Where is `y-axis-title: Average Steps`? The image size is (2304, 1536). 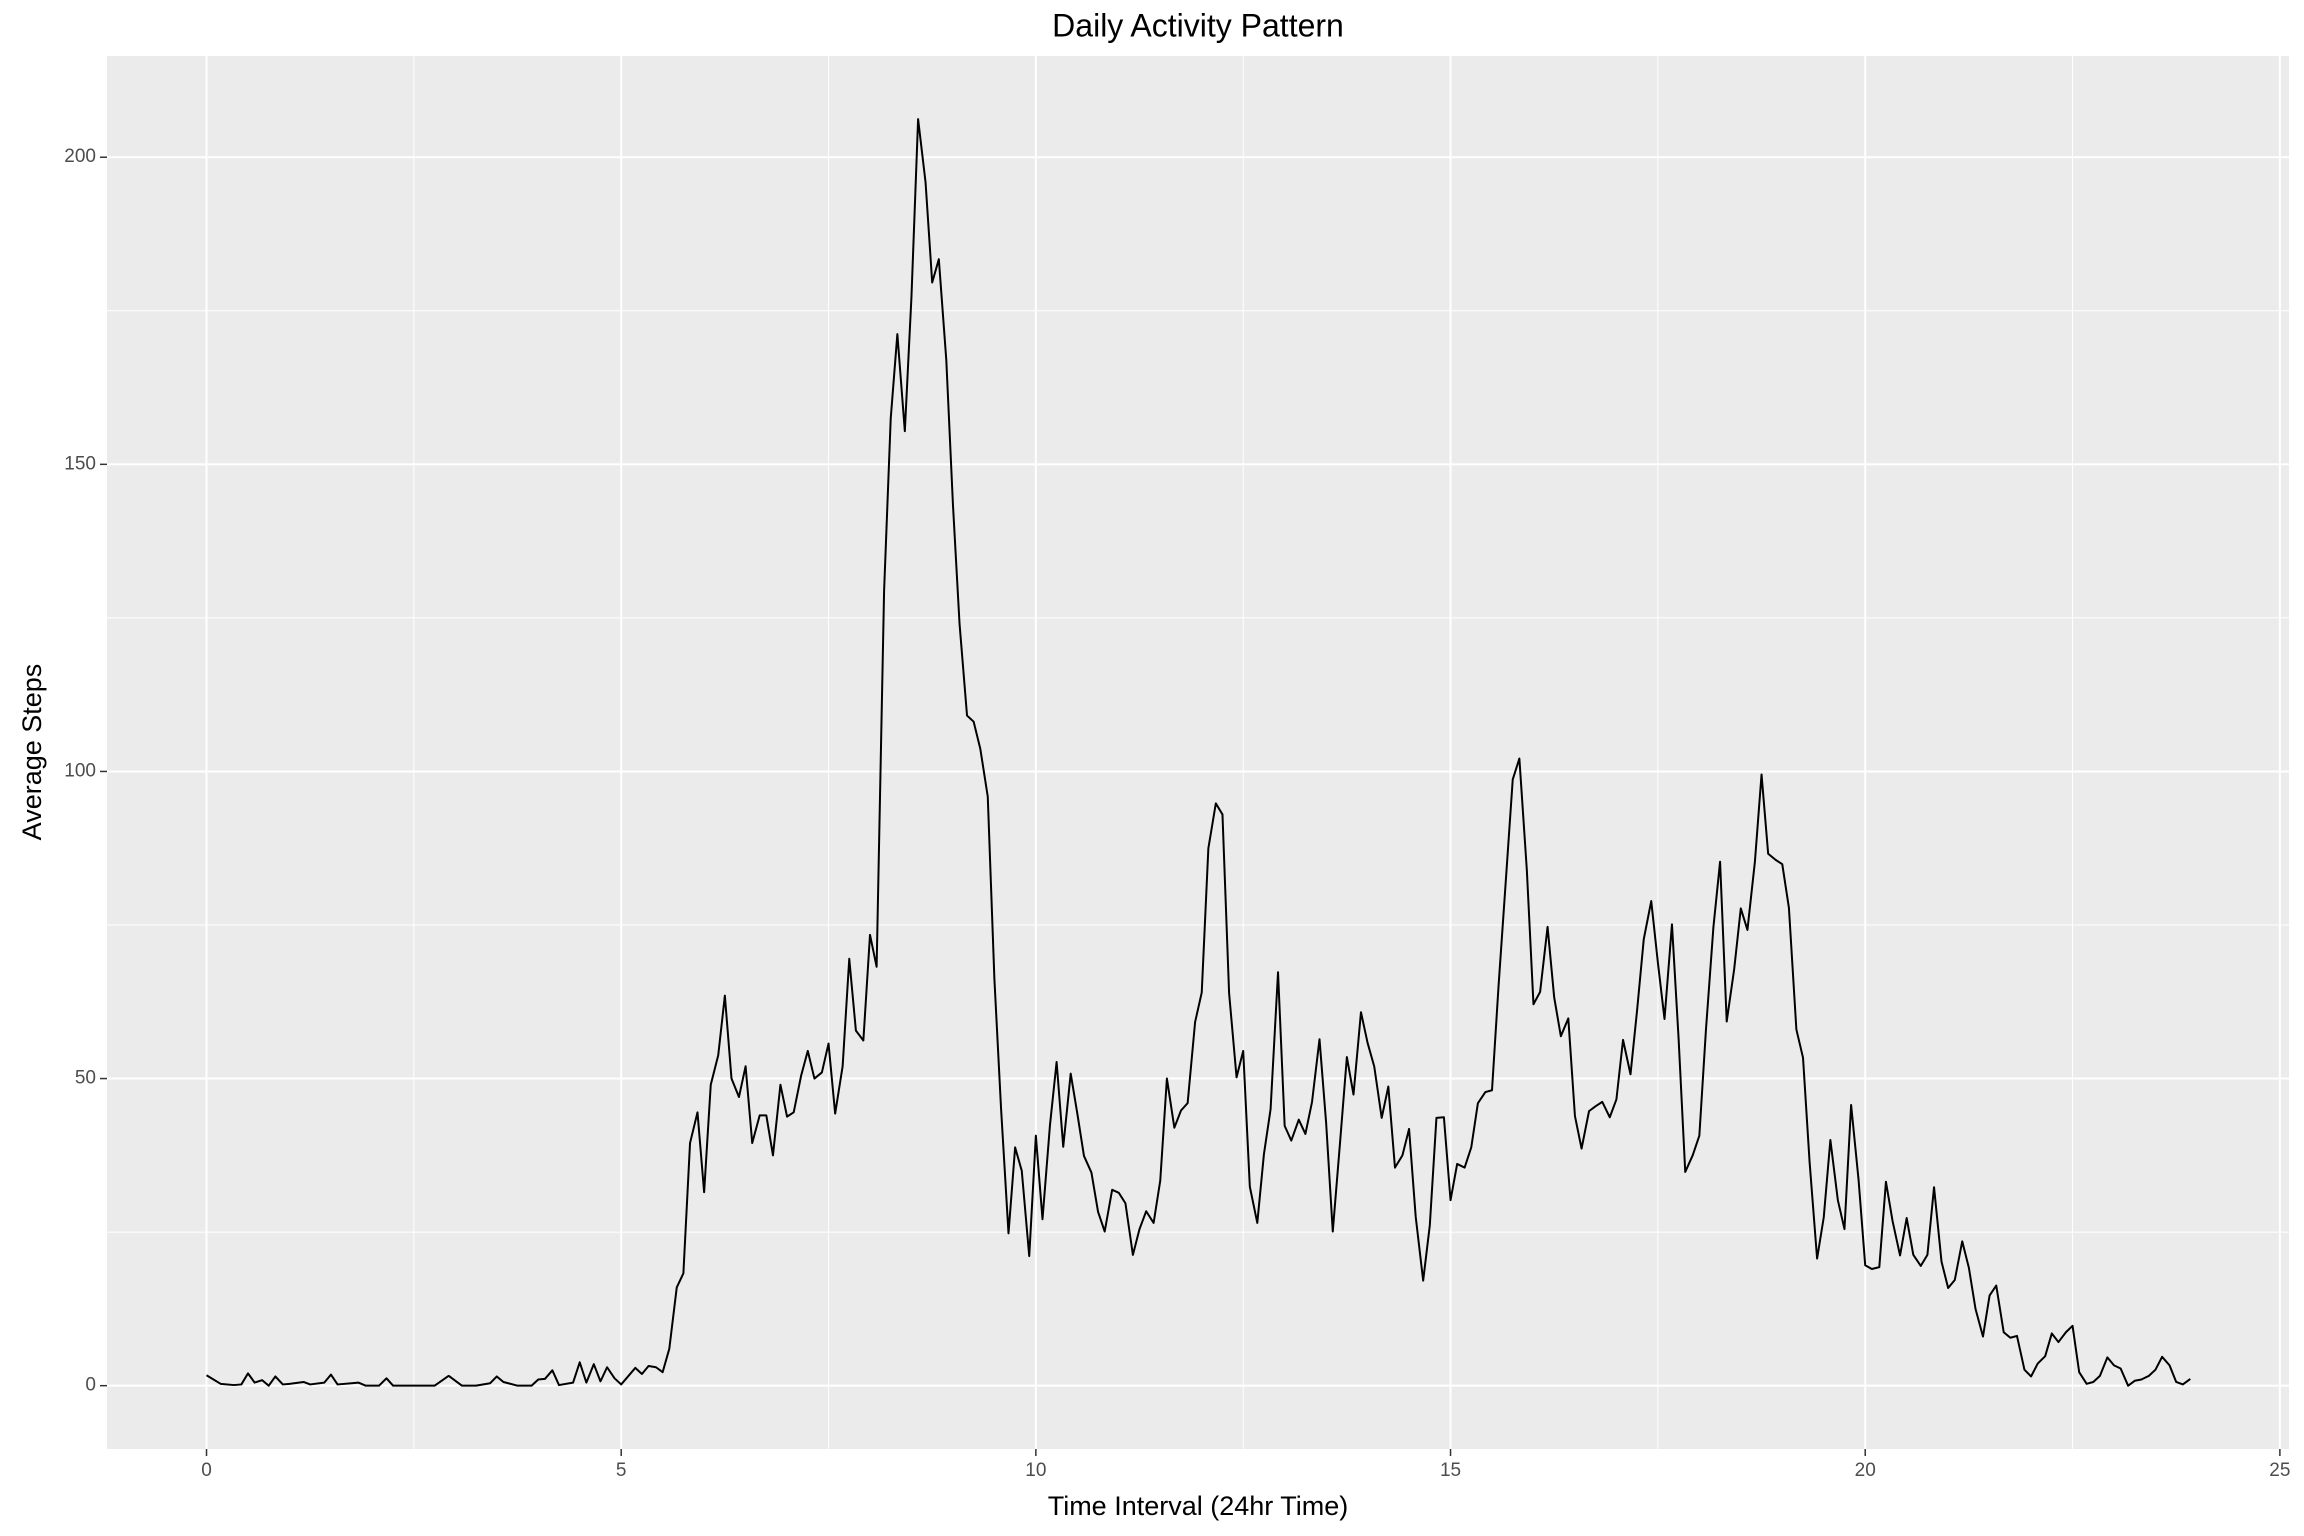 y-axis-title: Average Steps is located at coordinates (32, 752).